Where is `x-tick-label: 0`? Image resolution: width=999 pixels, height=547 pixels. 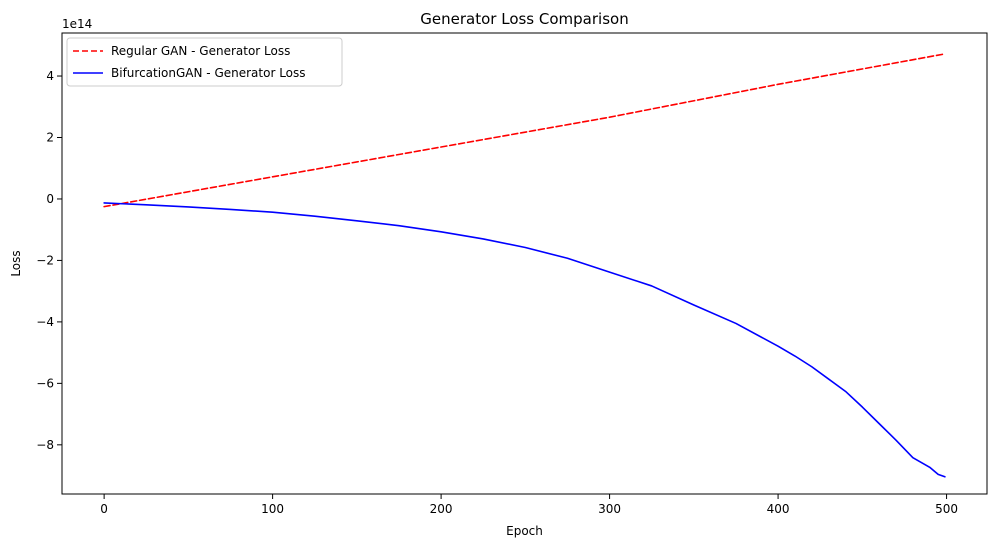 x-tick-label: 0 is located at coordinates (104, 509).